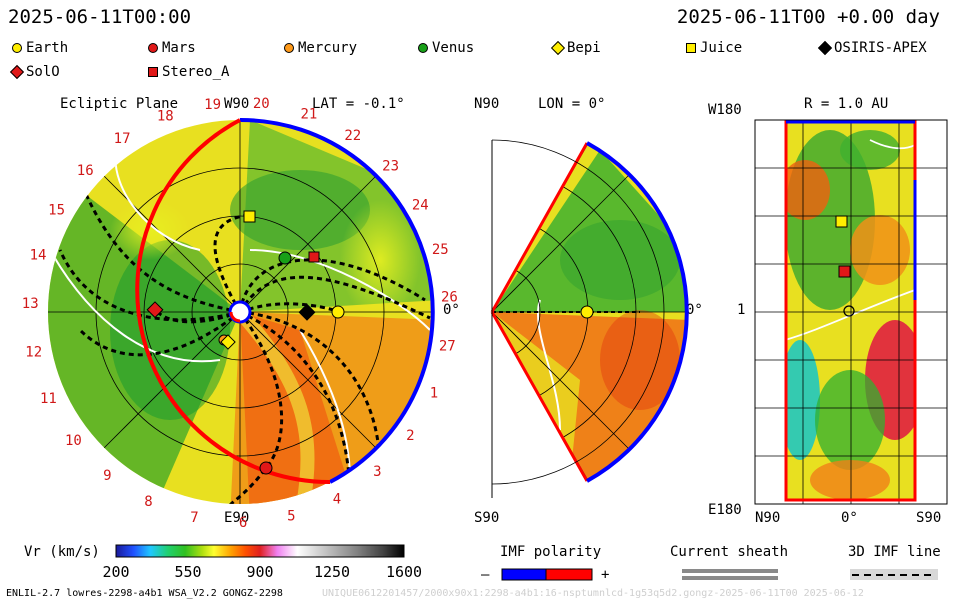 This screenshot has width=960, height=600. What do you see at coordinates (38, 256) in the screenshot?
I see `rotation-number: 14` at bounding box center [38, 256].